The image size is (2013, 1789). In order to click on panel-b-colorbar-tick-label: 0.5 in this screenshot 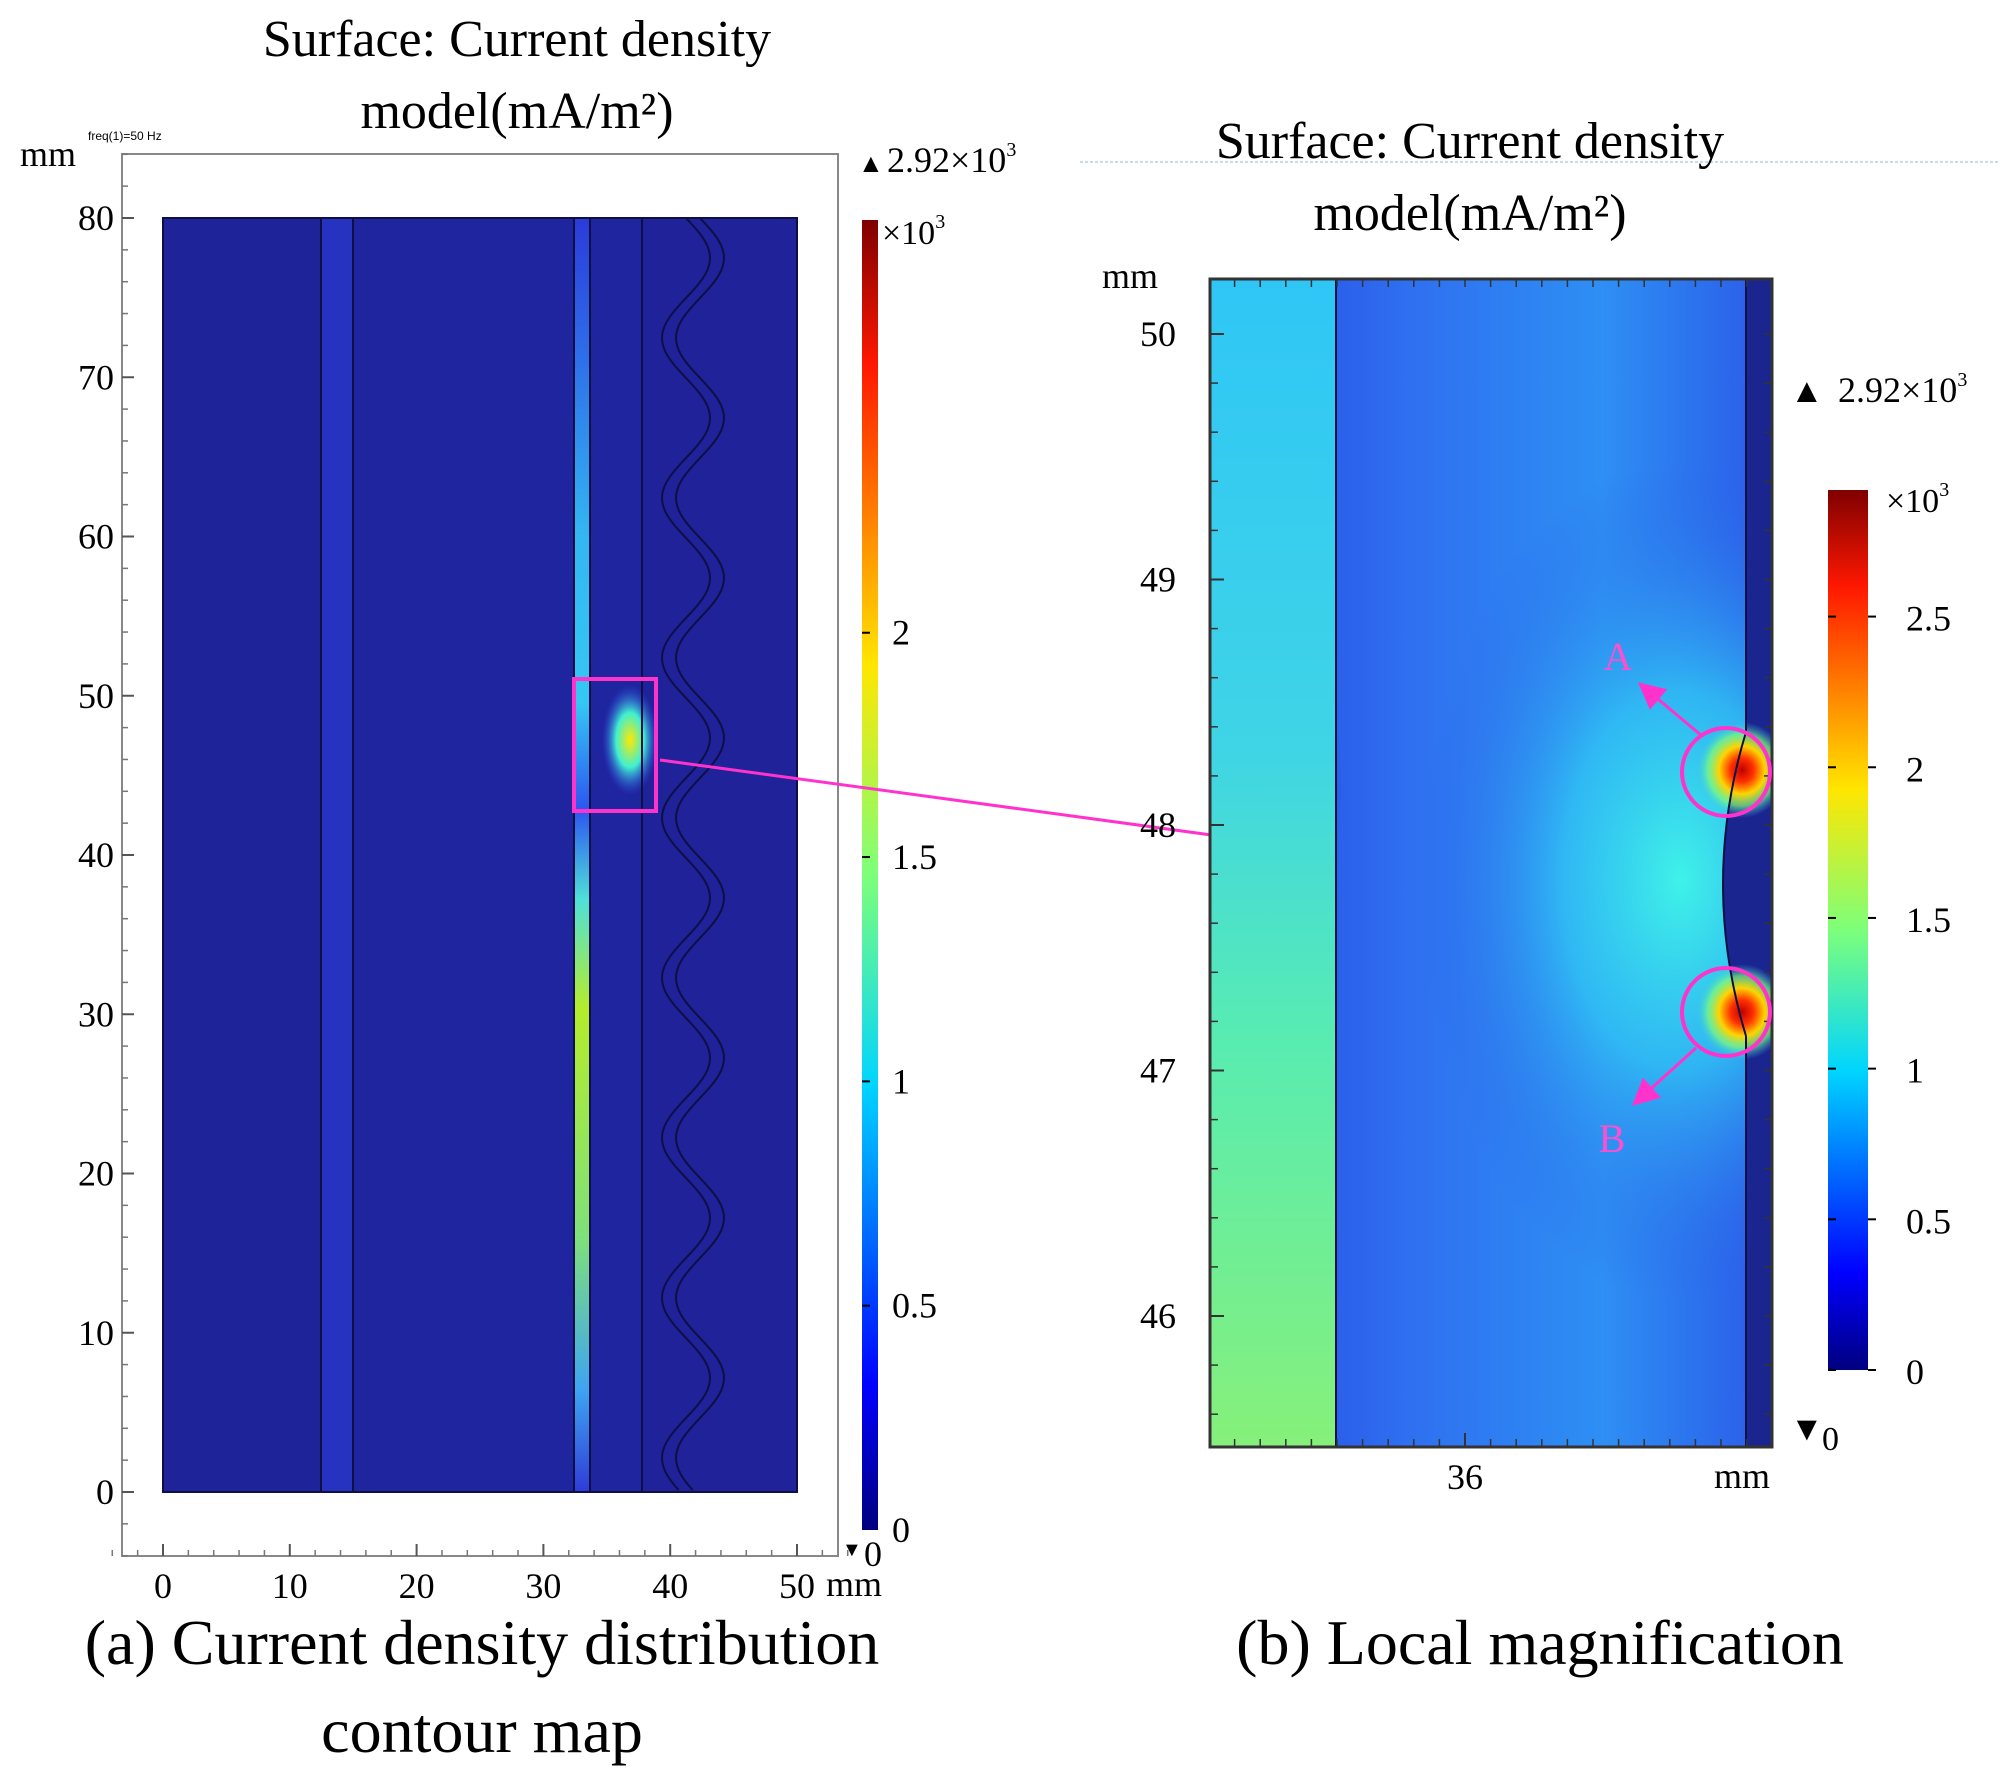, I will do `click(1928, 1221)`.